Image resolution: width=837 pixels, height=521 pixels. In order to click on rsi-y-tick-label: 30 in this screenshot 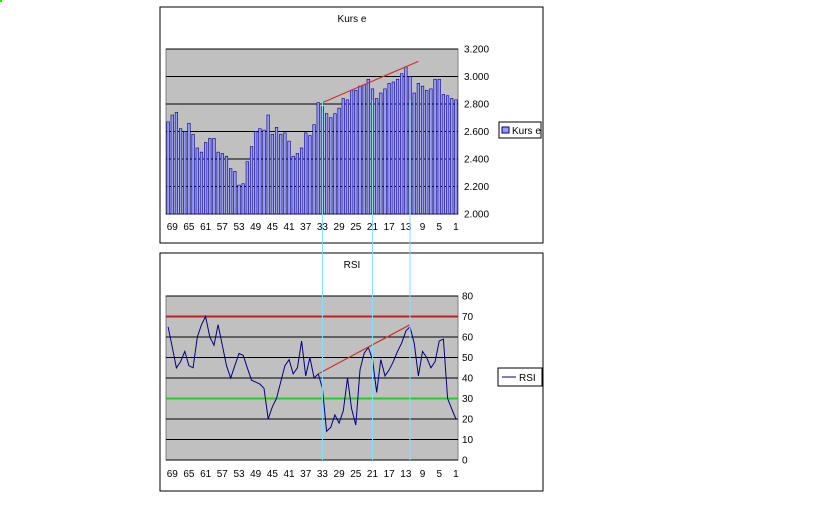, I will do `click(468, 399)`.